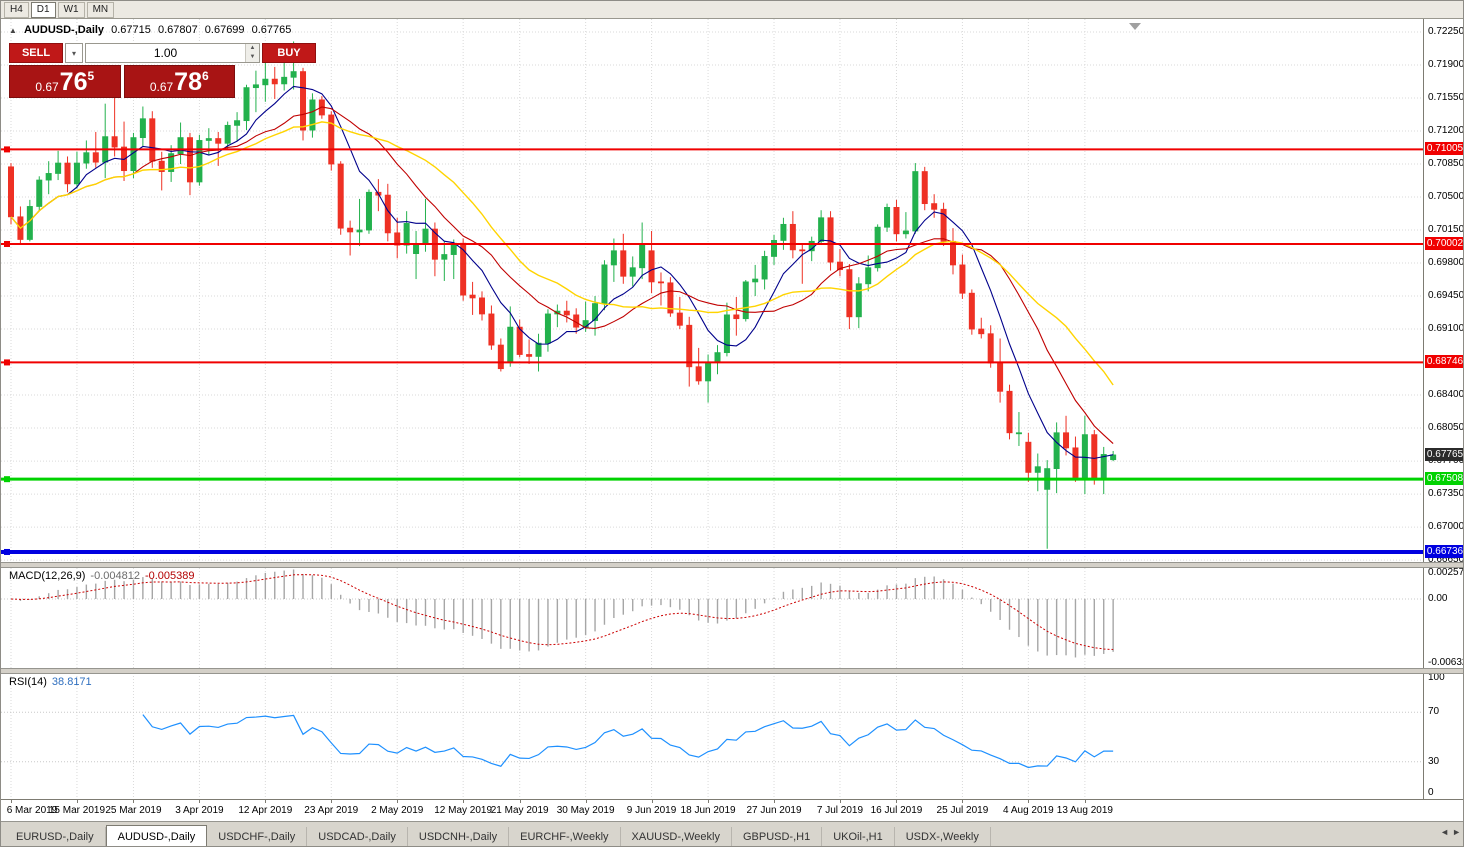 This screenshot has height=847, width=1464. What do you see at coordinates (1446, 263) in the screenshot?
I see `price-axis-label: 0.69800` at bounding box center [1446, 263].